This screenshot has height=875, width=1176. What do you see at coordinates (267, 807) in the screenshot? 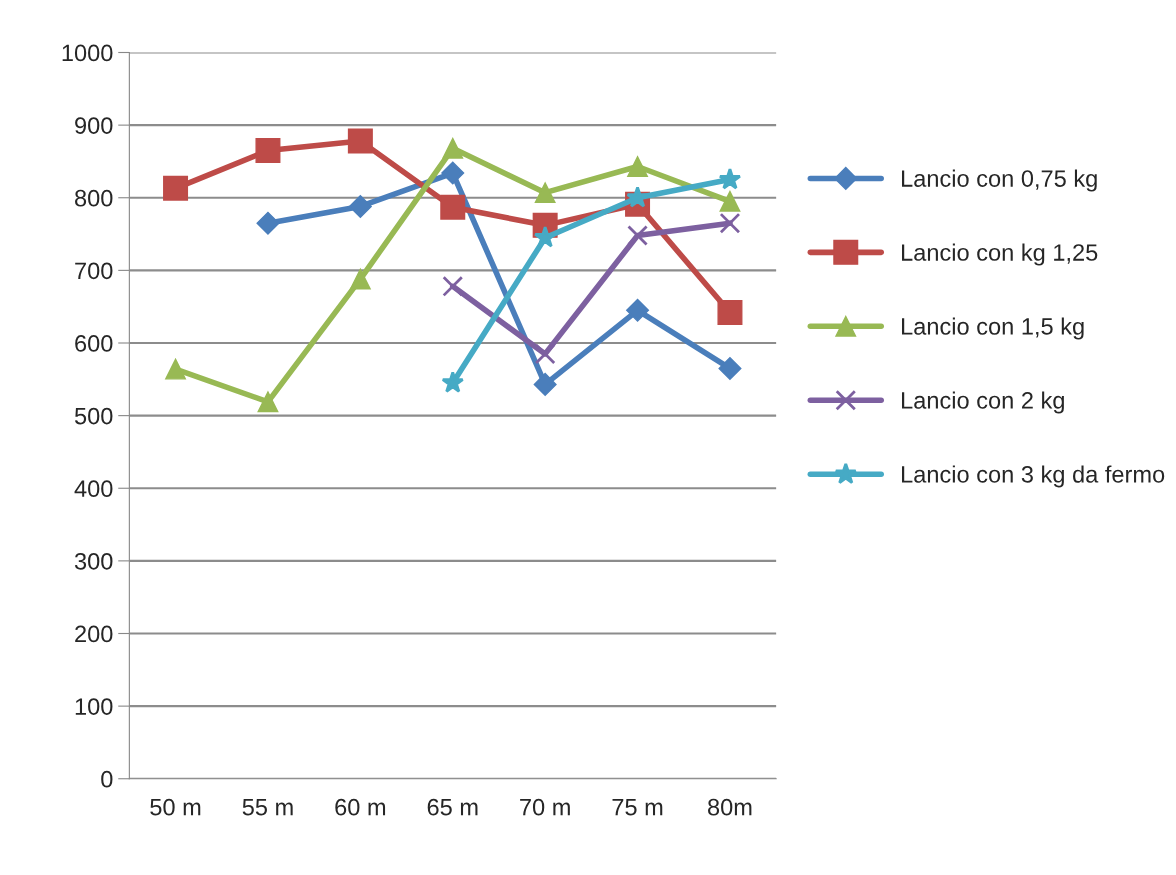
I see `x-tick-label: 55 m` at bounding box center [267, 807].